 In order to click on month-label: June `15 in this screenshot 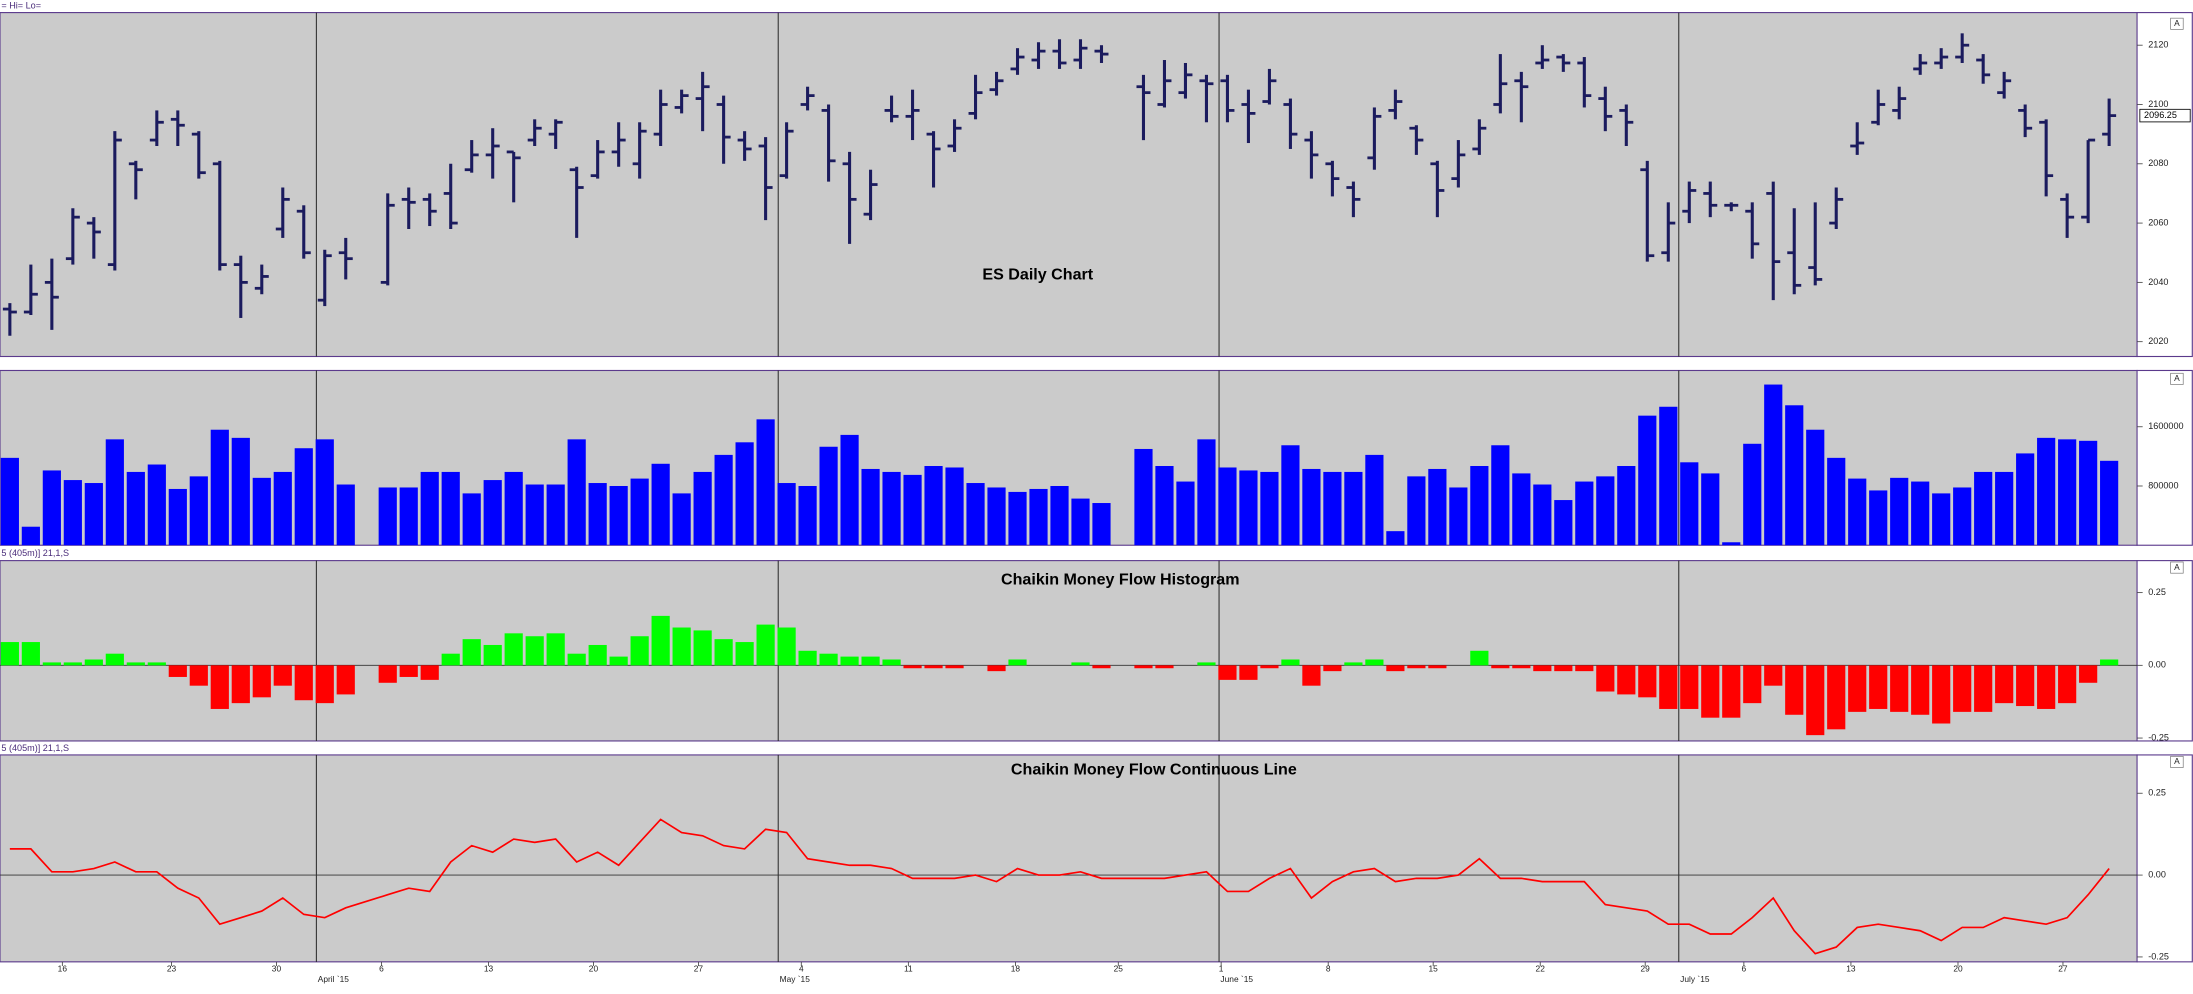, I will do `click(1236, 979)`.